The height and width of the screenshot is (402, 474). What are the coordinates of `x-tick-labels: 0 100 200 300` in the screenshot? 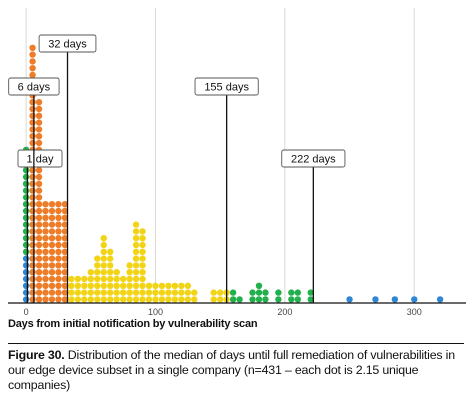 It's located at (223, 312).